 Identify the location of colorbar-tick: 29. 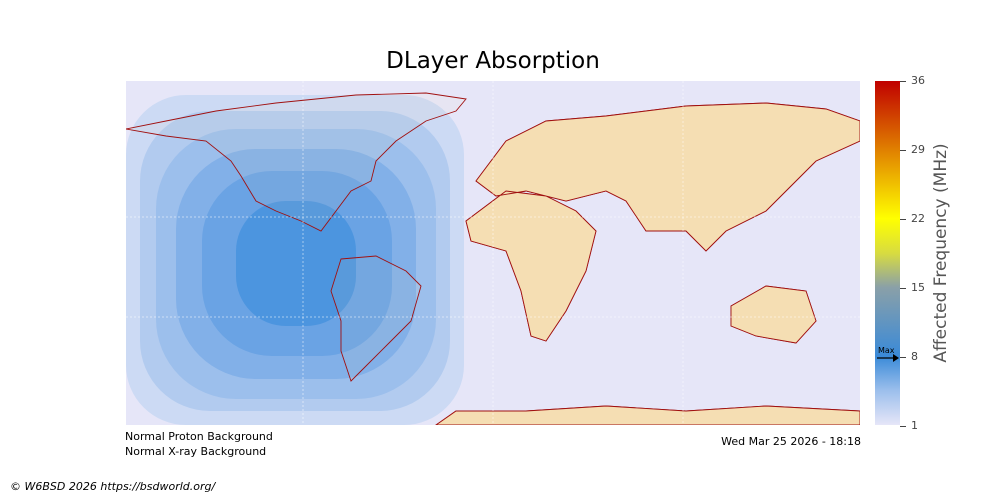
(912, 149).